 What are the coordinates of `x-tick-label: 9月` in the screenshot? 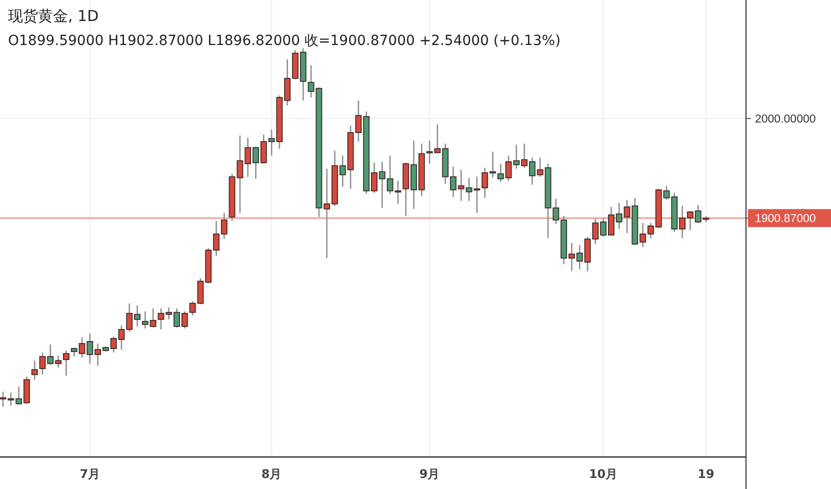 It's located at (429, 474).